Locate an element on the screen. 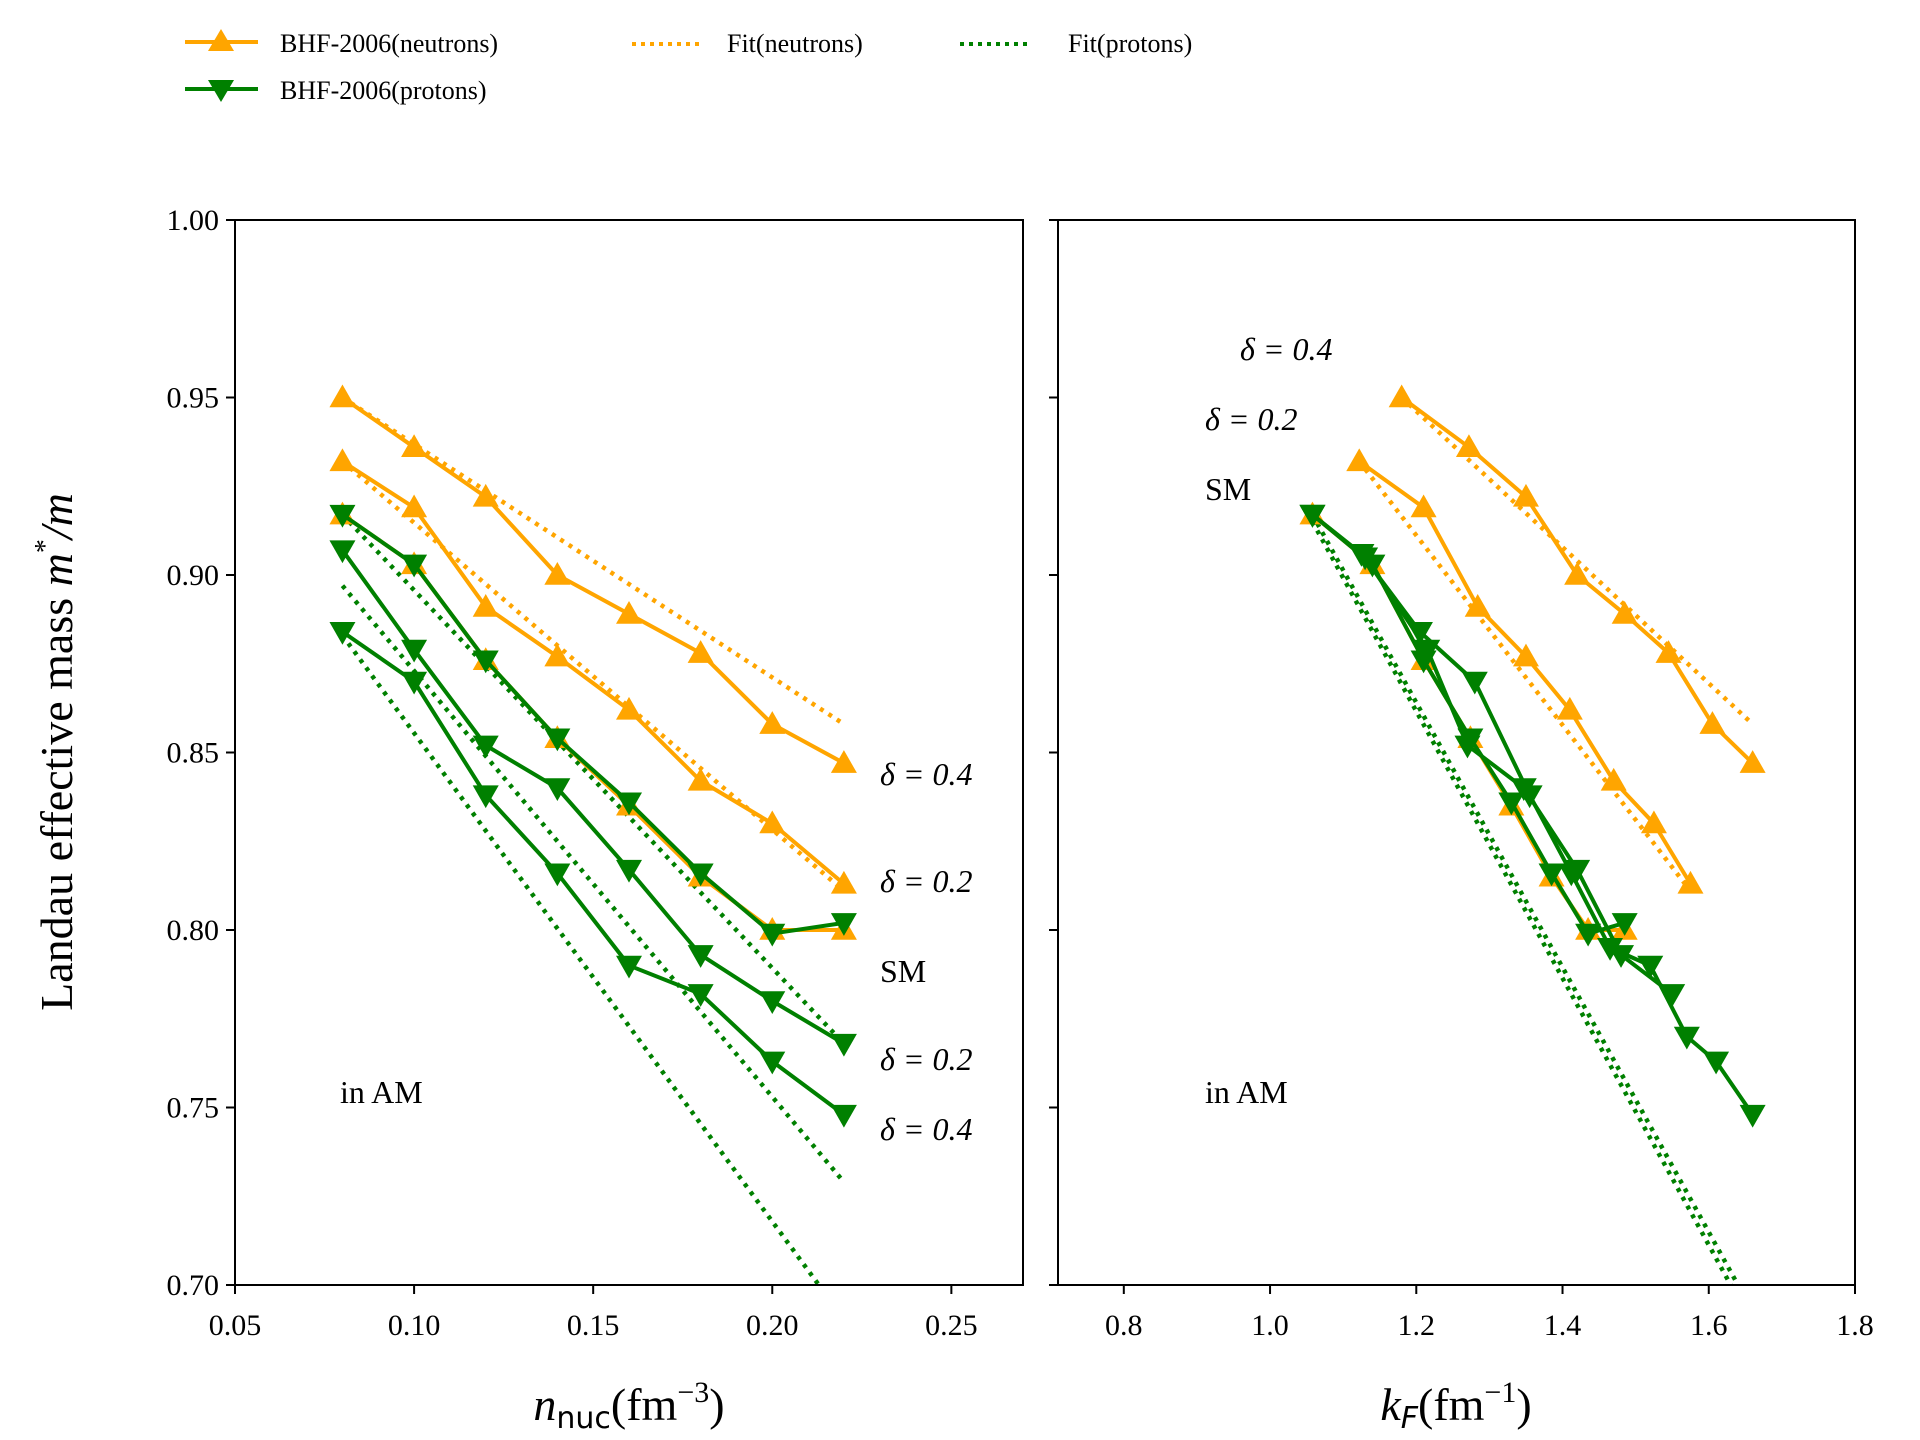  y-axis-label: Landau effective mass m*/m is located at coordinates (56, 752).